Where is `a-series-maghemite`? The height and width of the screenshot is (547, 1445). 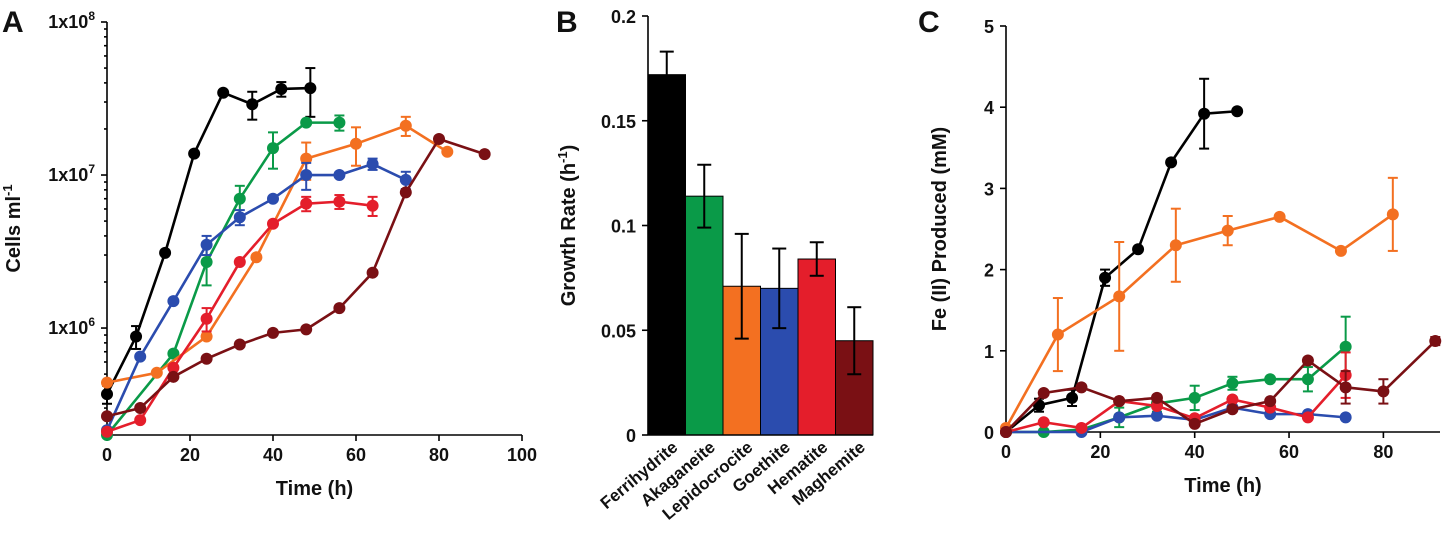
a-series-maghemite is located at coordinates (296, 277).